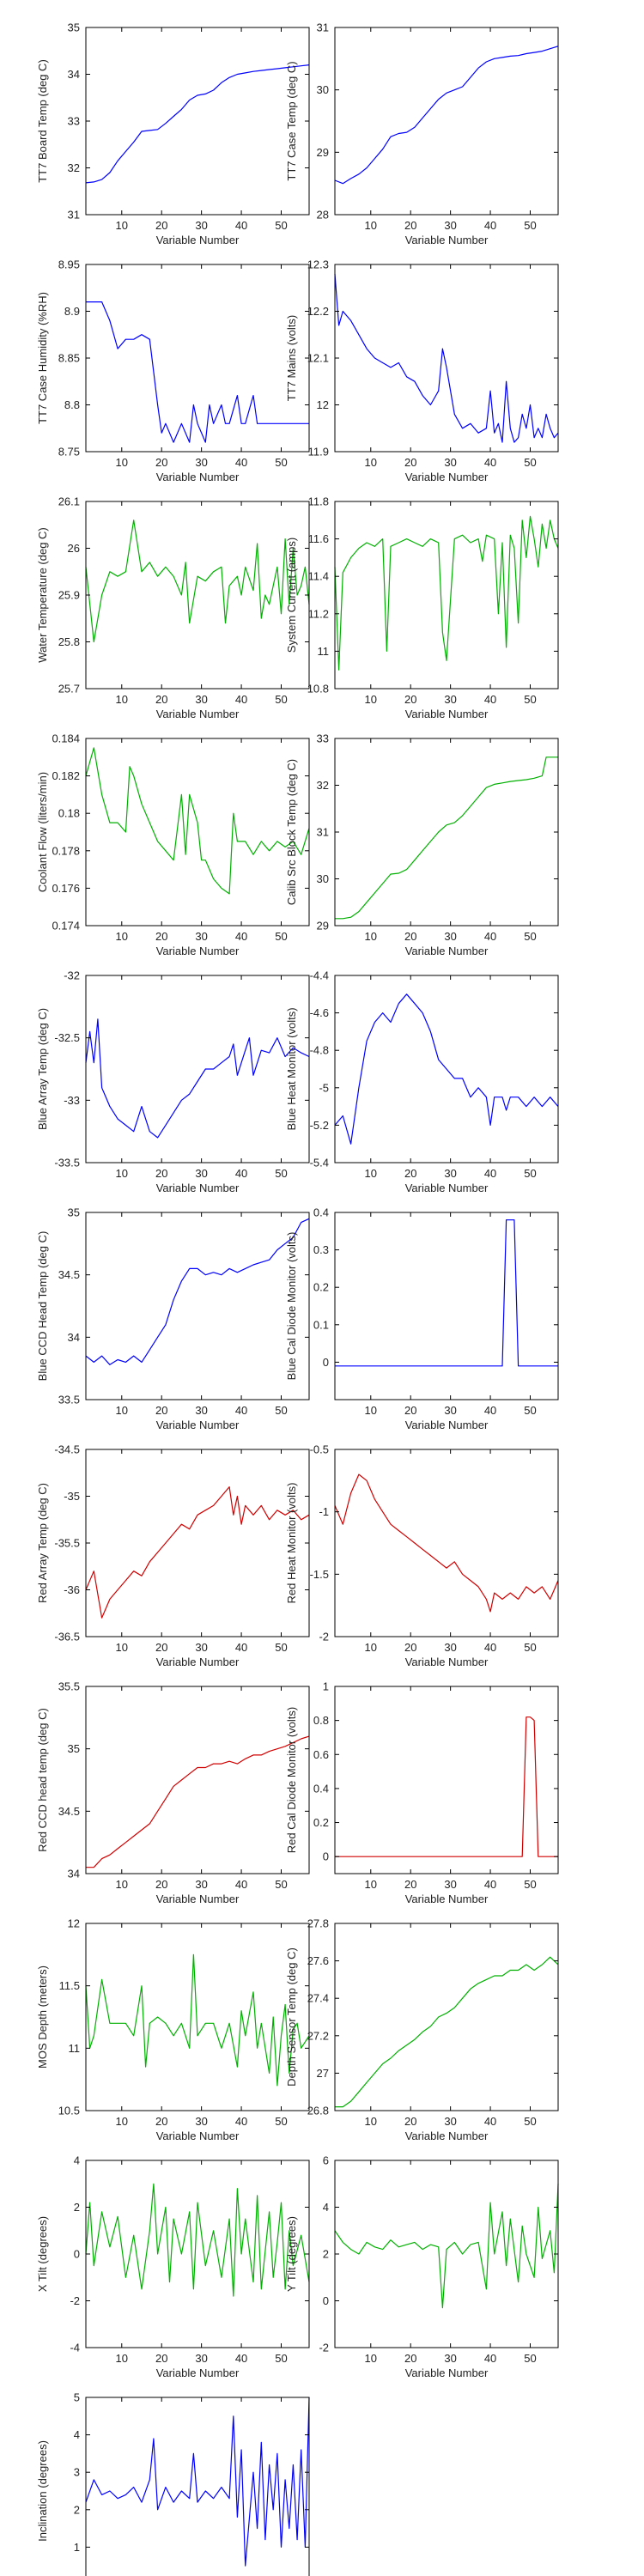 The width and height of the screenshot is (644, 2576). What do you see at coordinates (321, 1213) in the screenshot?
I see `y-tick-label: 0.4` at bounding box center [321, 1213].